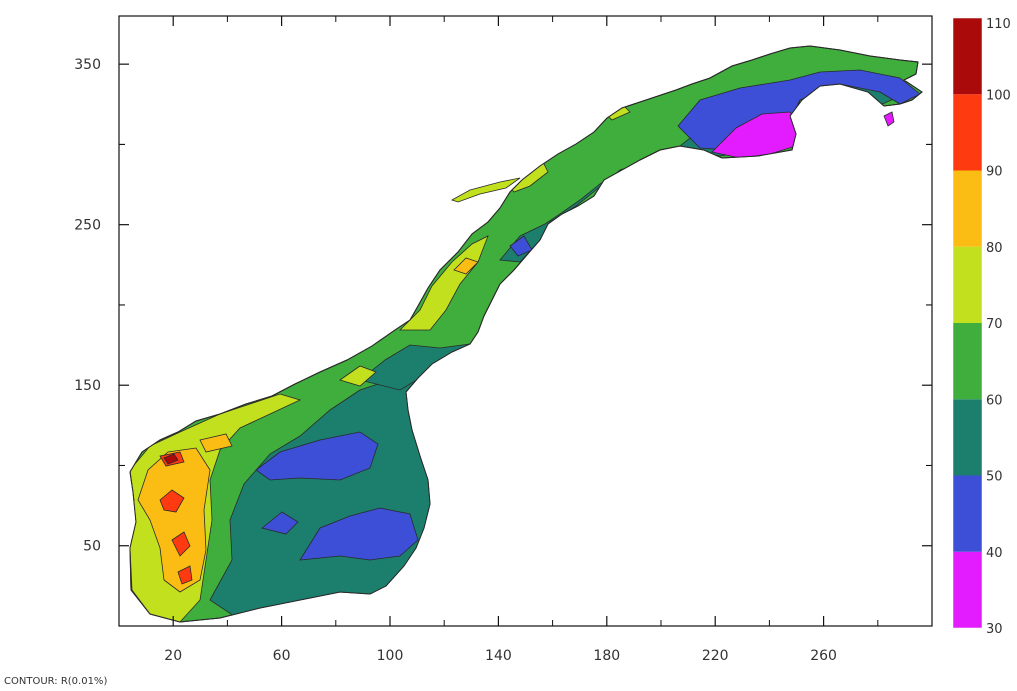 This screenshot has width=1017, height=691. I want to click on x-tick-label: 220, so click(715, 656).